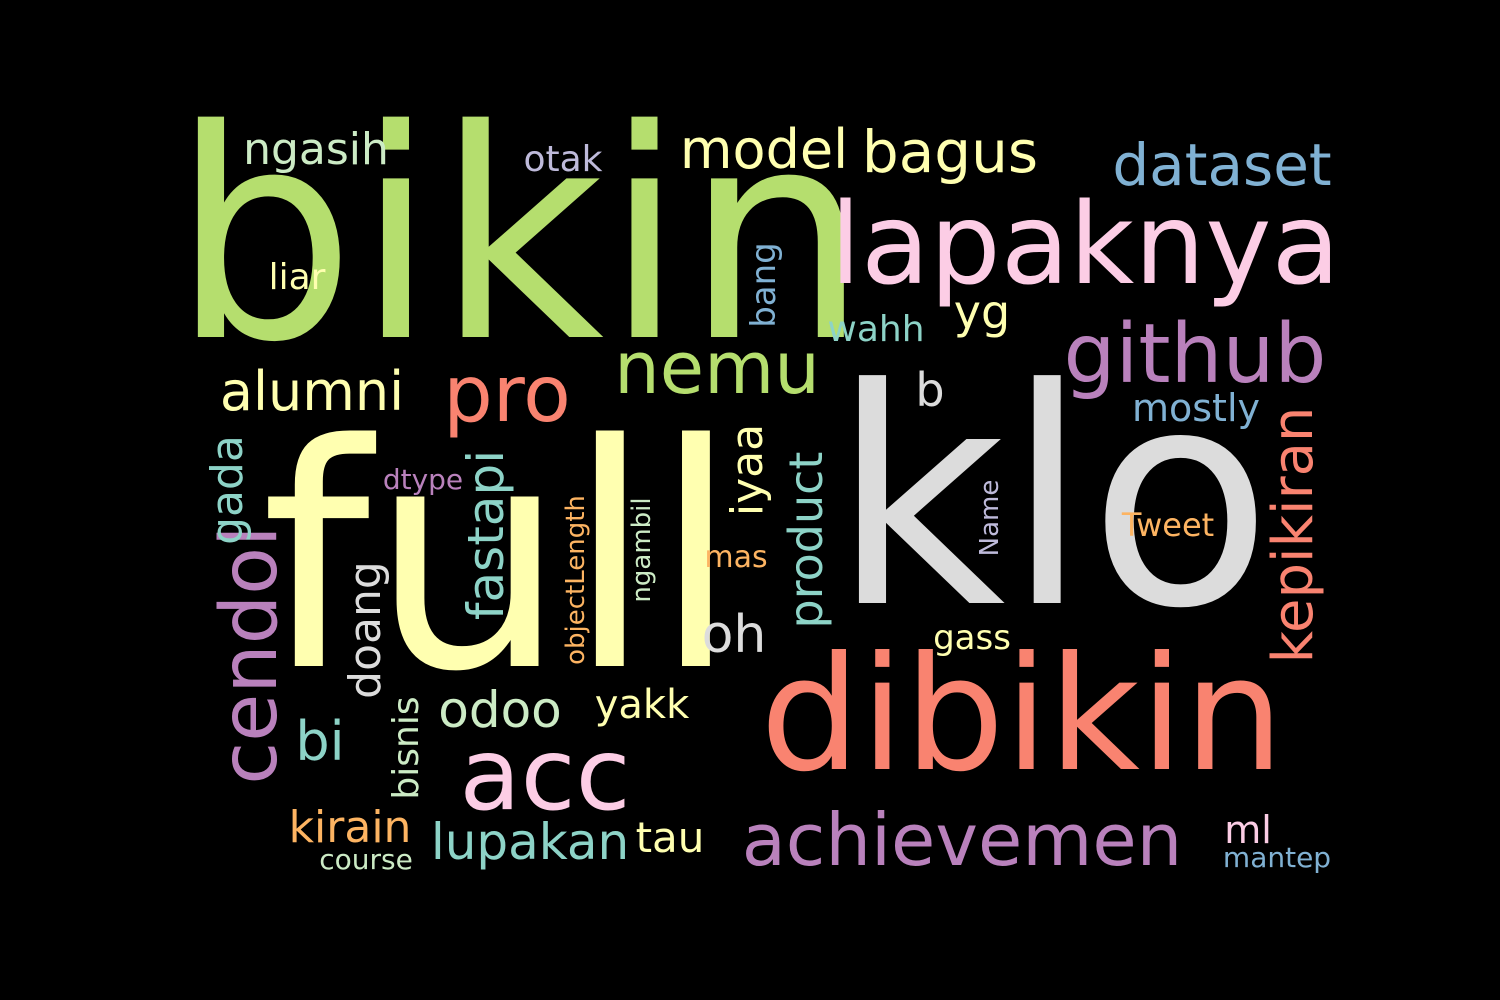  Describe the element at coordinates (1052, 499) in the screenshot. I see `word-klo: klo` at that location.